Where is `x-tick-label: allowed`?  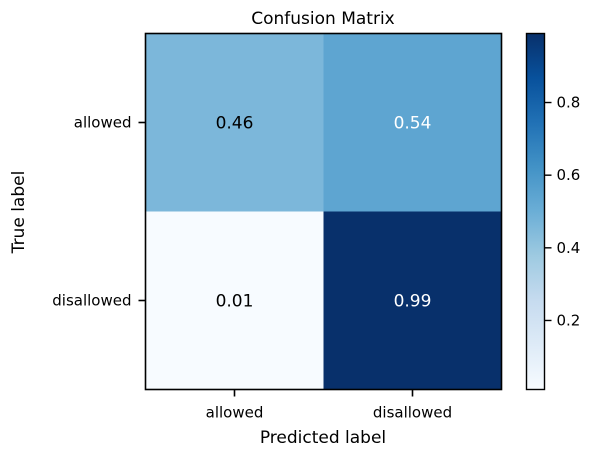 x-tick-label: allowed is located at coordinates (235, 413).